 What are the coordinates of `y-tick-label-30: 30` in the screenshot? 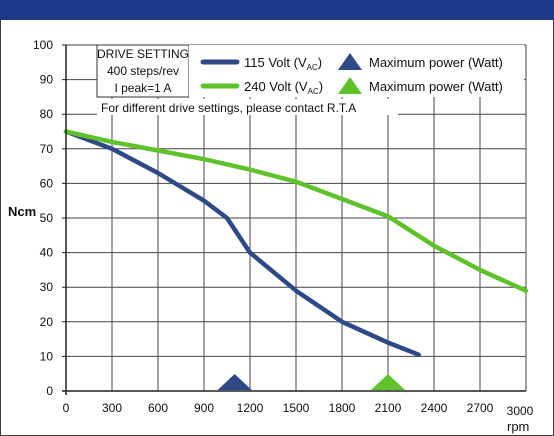 It's located at (47, 287).